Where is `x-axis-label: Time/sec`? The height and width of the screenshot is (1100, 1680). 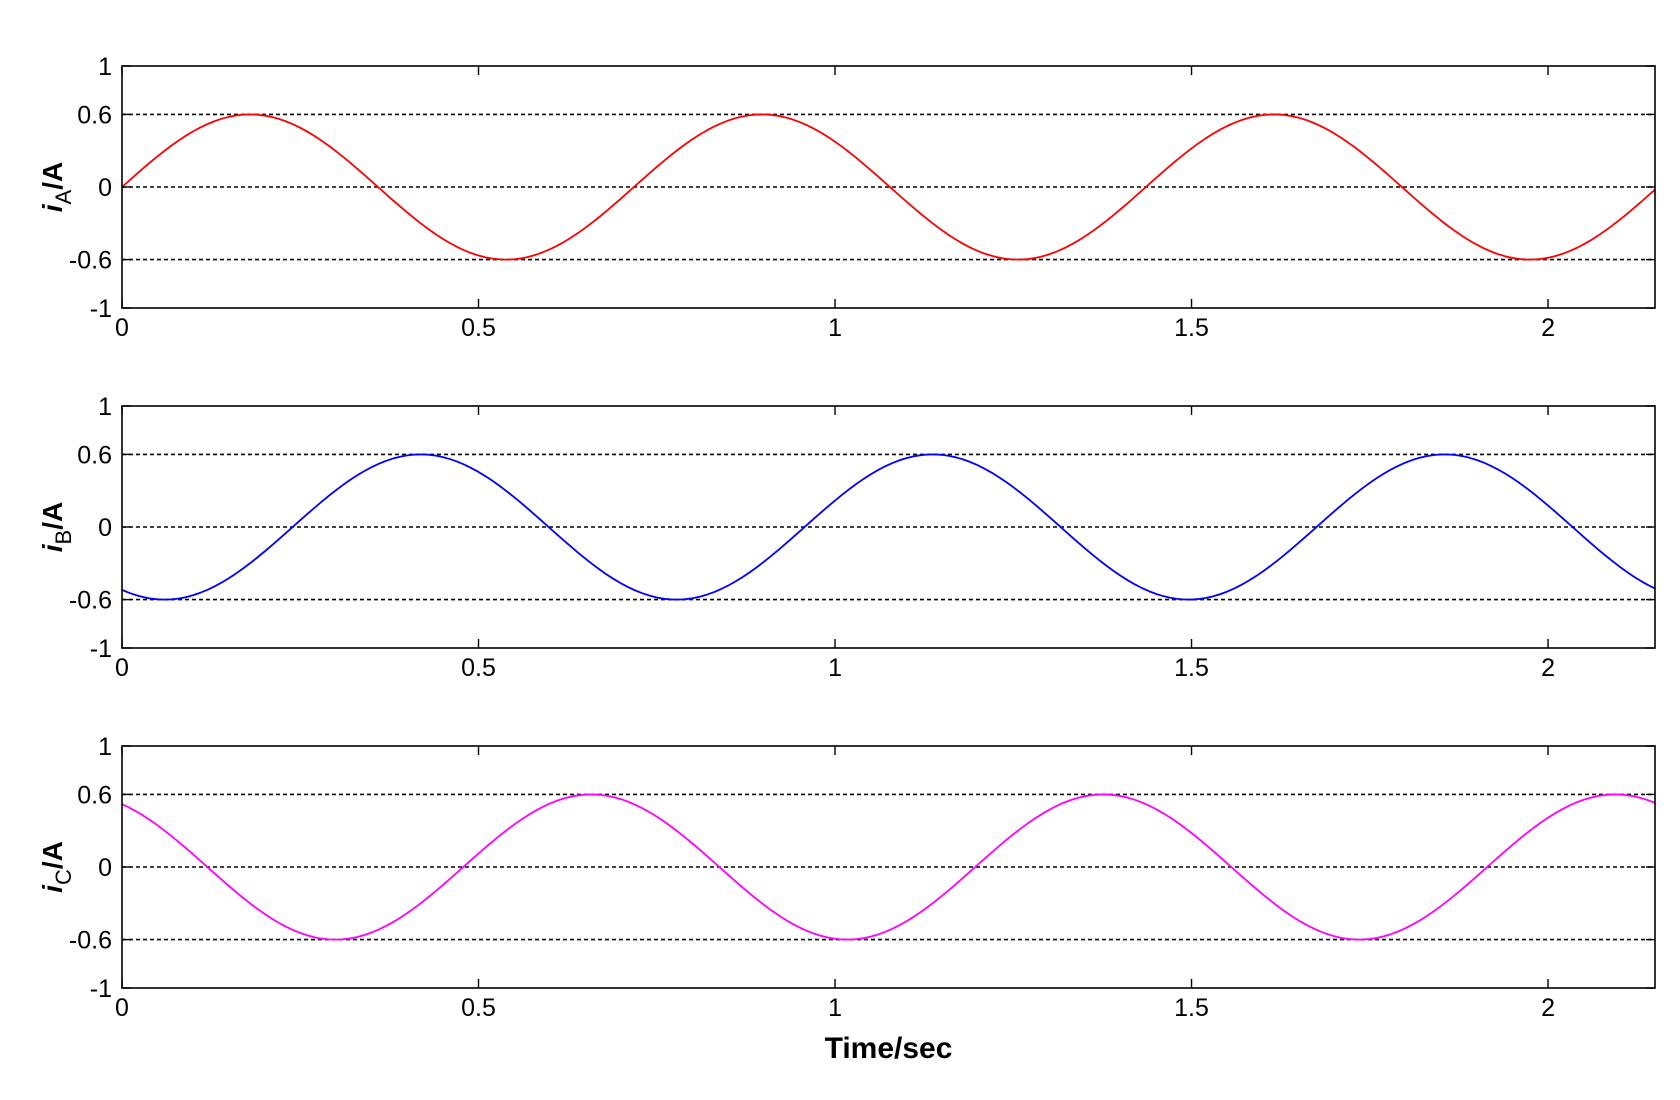
x-axis-label: Time/sec is located at coordinates (889, 1048).